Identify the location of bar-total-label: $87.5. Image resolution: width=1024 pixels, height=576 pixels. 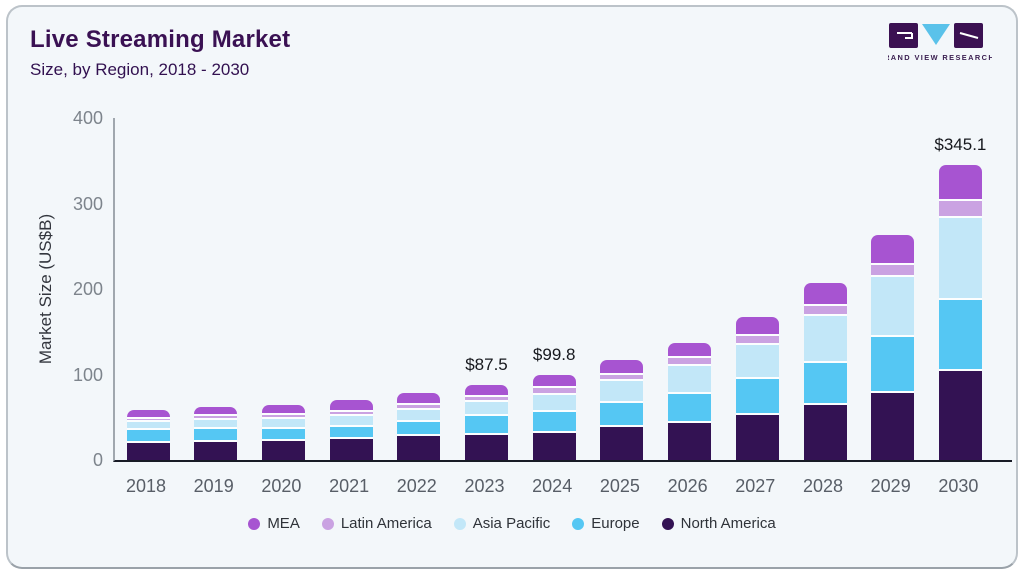
(486, 365).